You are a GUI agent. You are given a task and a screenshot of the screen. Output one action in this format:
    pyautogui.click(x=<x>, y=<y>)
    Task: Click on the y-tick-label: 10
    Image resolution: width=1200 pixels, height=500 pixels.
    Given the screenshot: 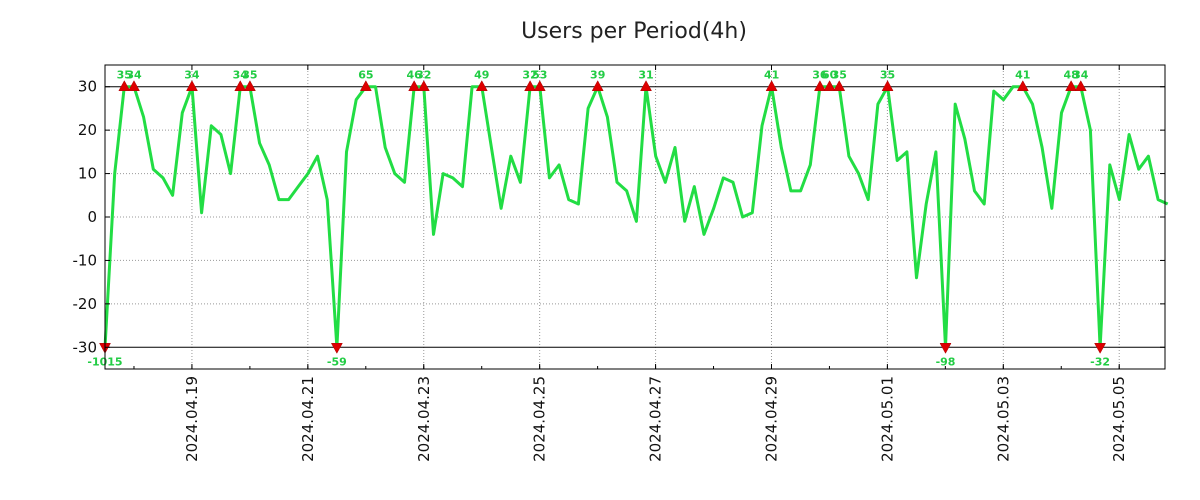 What is the action you would take?
    pyautogui.click(x=87, y=174)
    